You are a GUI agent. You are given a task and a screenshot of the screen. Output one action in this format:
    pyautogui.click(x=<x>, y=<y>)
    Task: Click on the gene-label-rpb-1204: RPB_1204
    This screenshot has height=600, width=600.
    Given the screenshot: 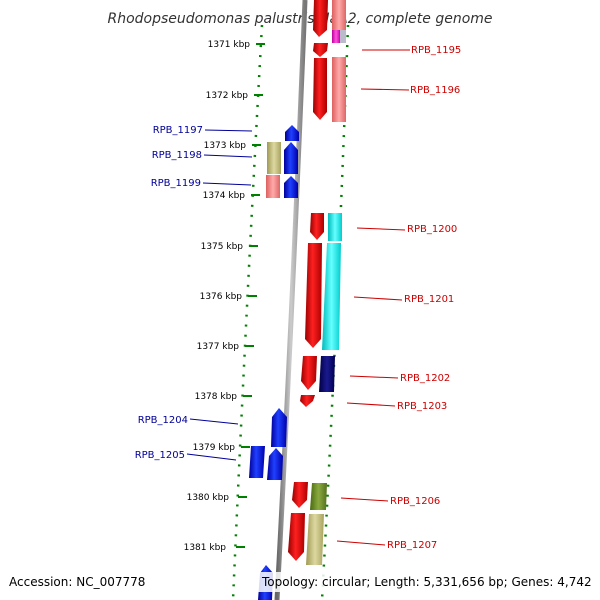 What is the action you would take?
    pyautogui.click(x=163, y=420)
    